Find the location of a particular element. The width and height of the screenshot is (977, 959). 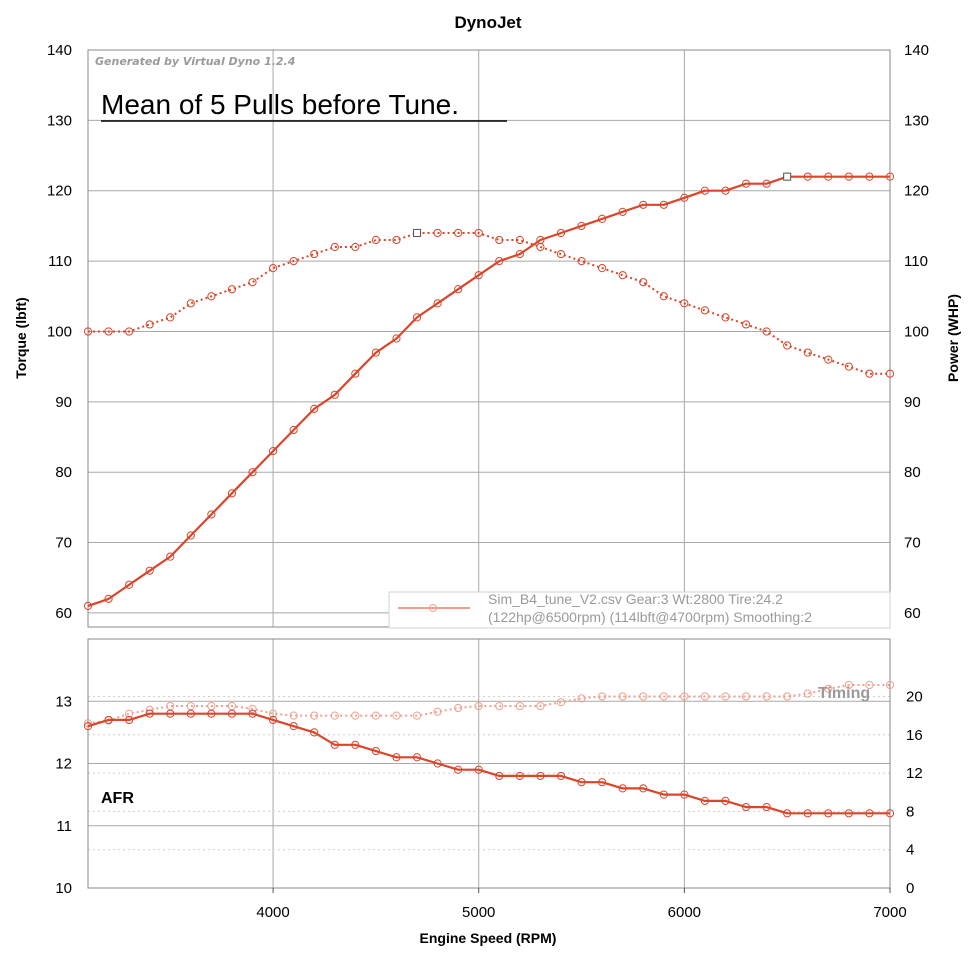

power-peak-marker is located at coordinates (787, 176).